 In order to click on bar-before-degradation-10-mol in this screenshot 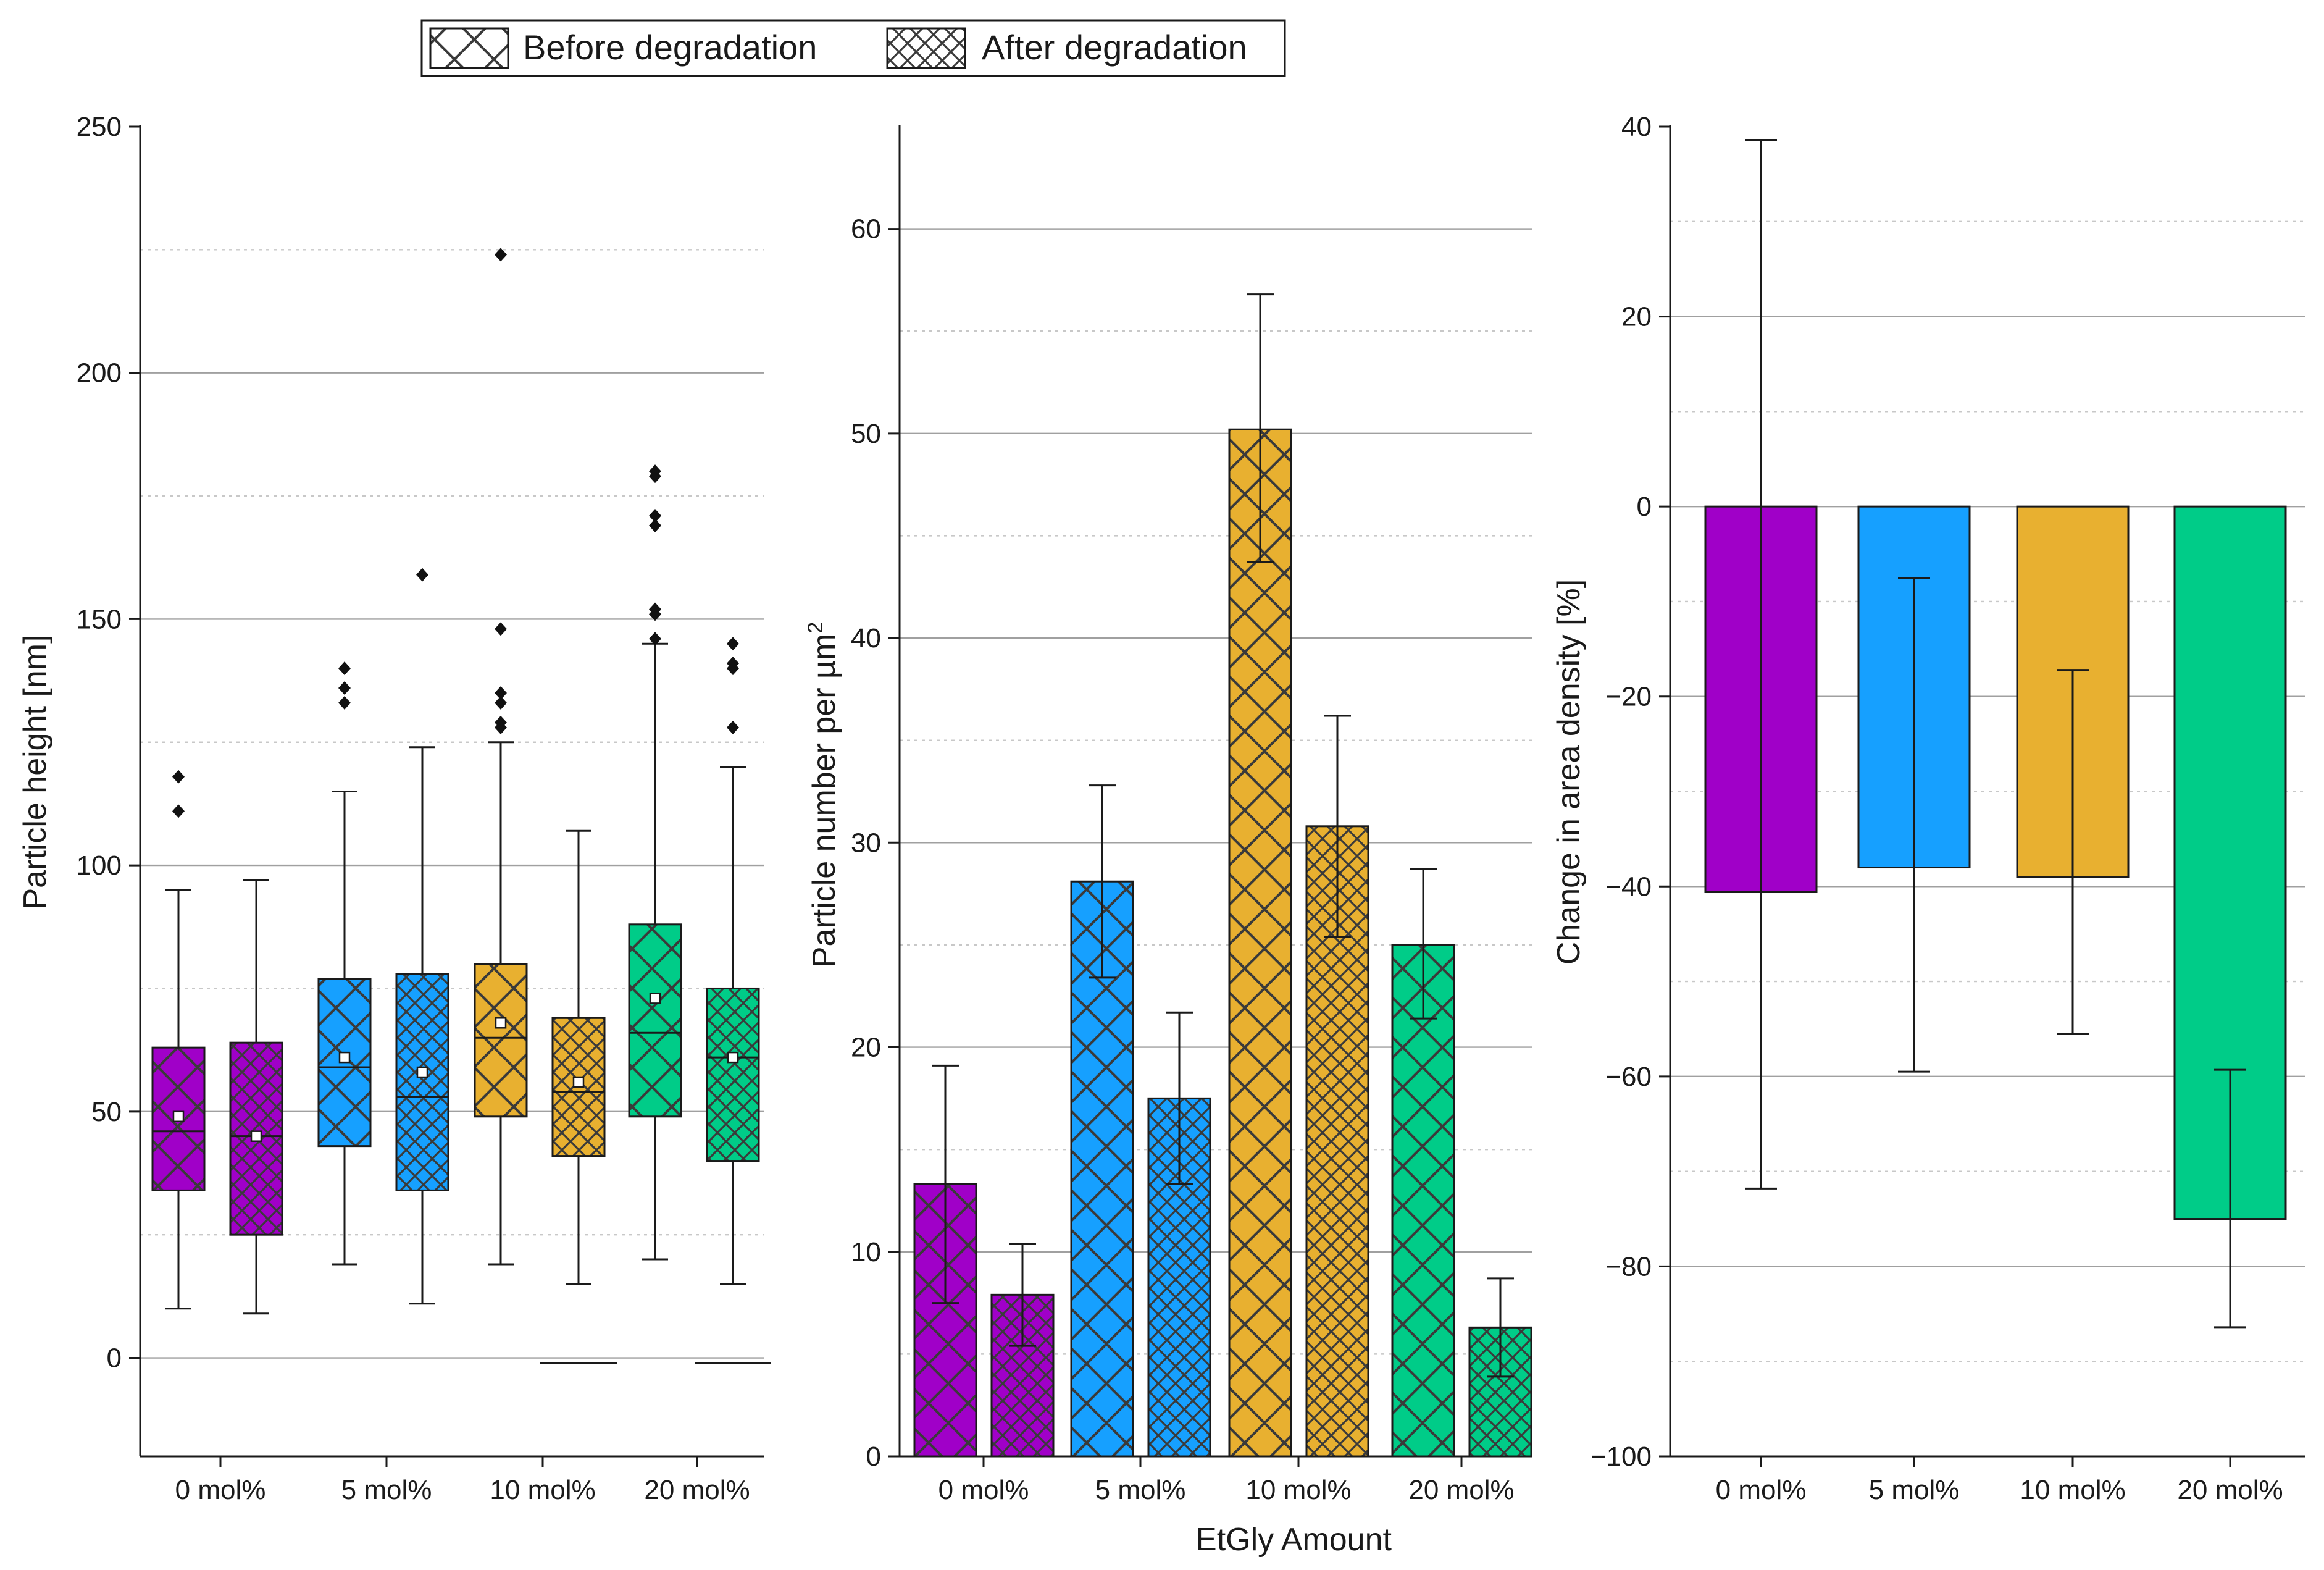, I will do `click(1260, 943)`.